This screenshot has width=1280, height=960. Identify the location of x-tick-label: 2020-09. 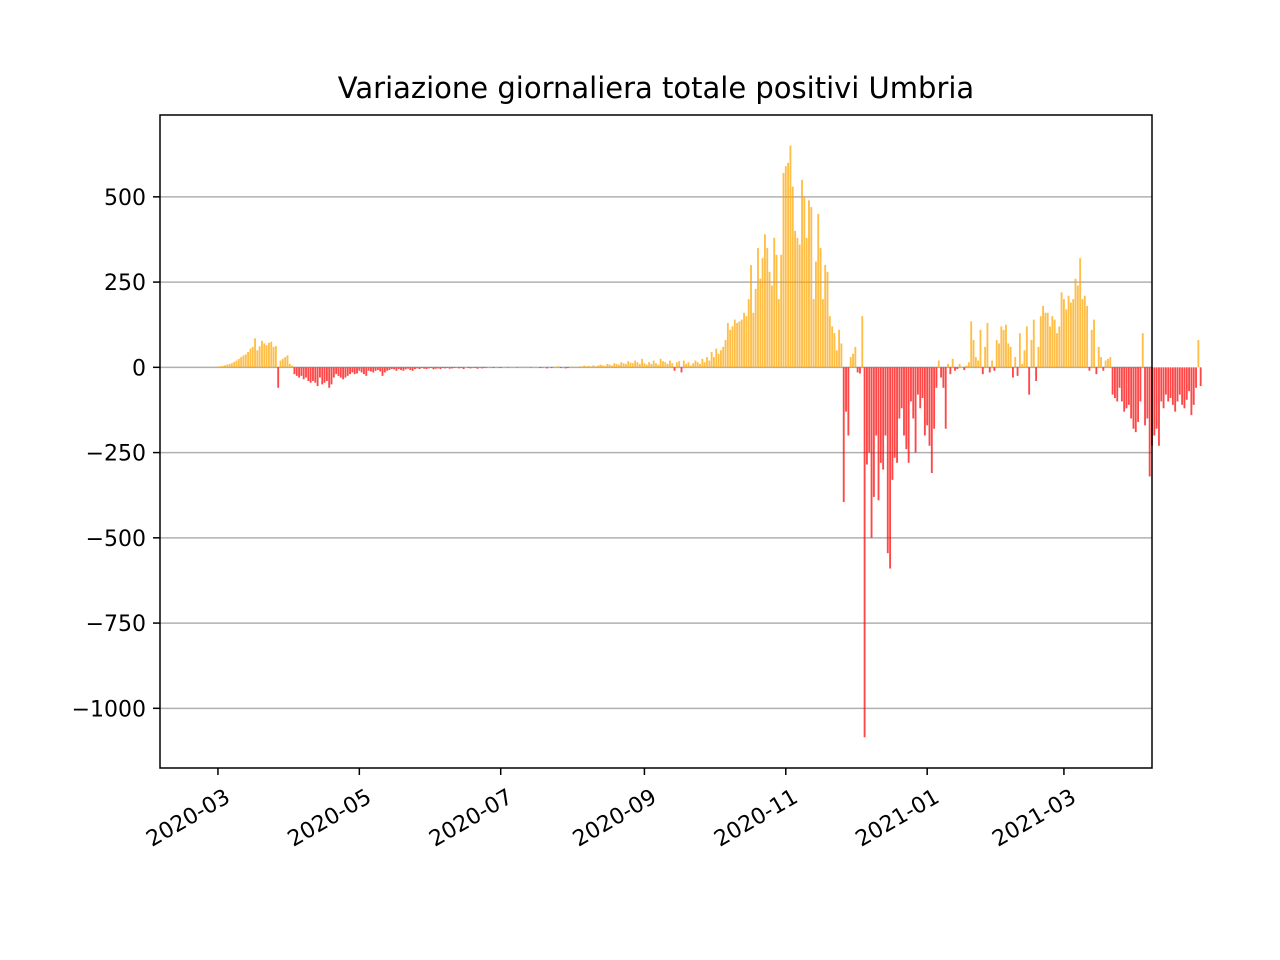
(615, 819).